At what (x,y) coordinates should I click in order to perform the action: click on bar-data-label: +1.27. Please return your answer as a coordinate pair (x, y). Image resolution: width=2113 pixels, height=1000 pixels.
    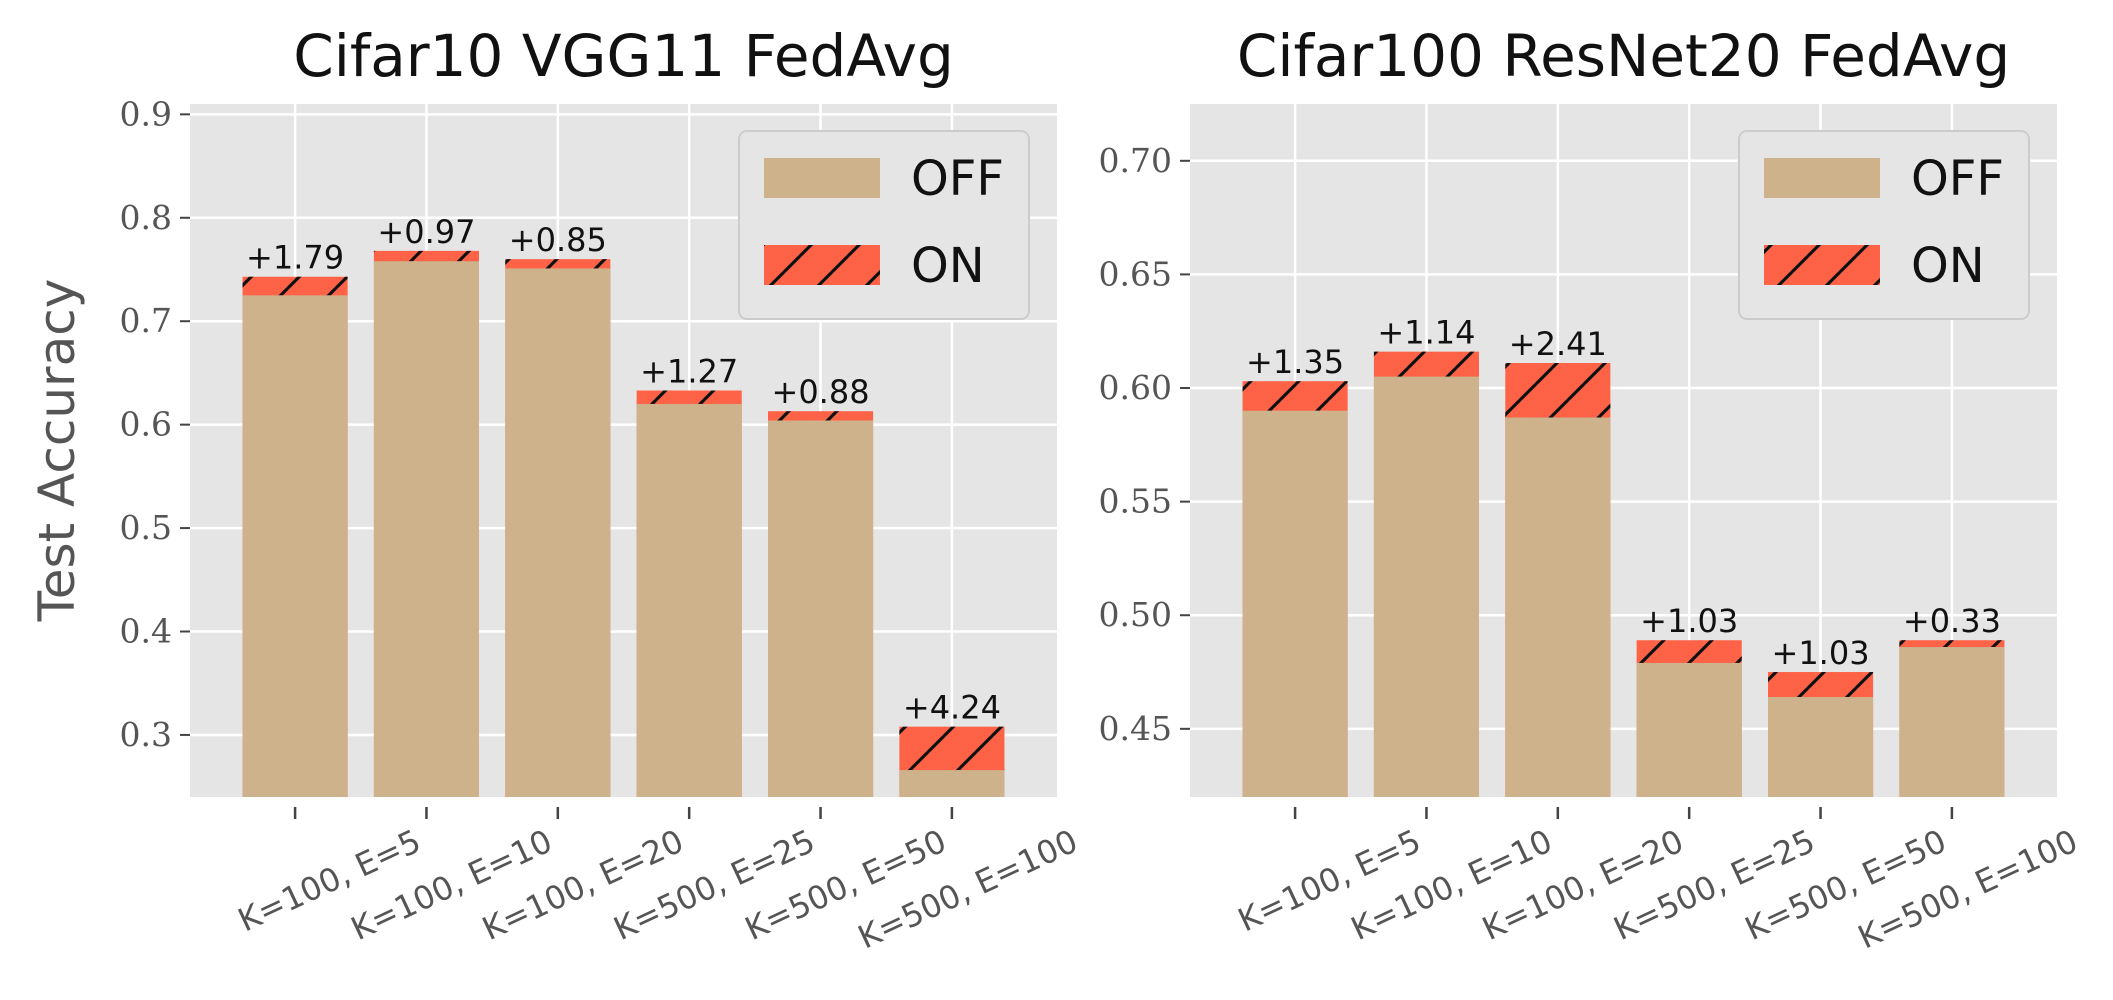
    Looking at the image, I should click on (689, 372).